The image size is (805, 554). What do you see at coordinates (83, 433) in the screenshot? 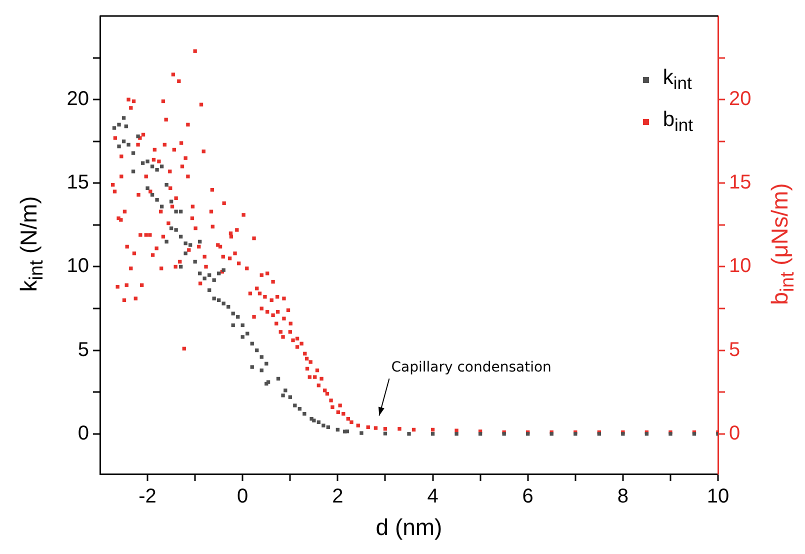
I see `y-tick-label: 0` at bounding box center [83, 433].